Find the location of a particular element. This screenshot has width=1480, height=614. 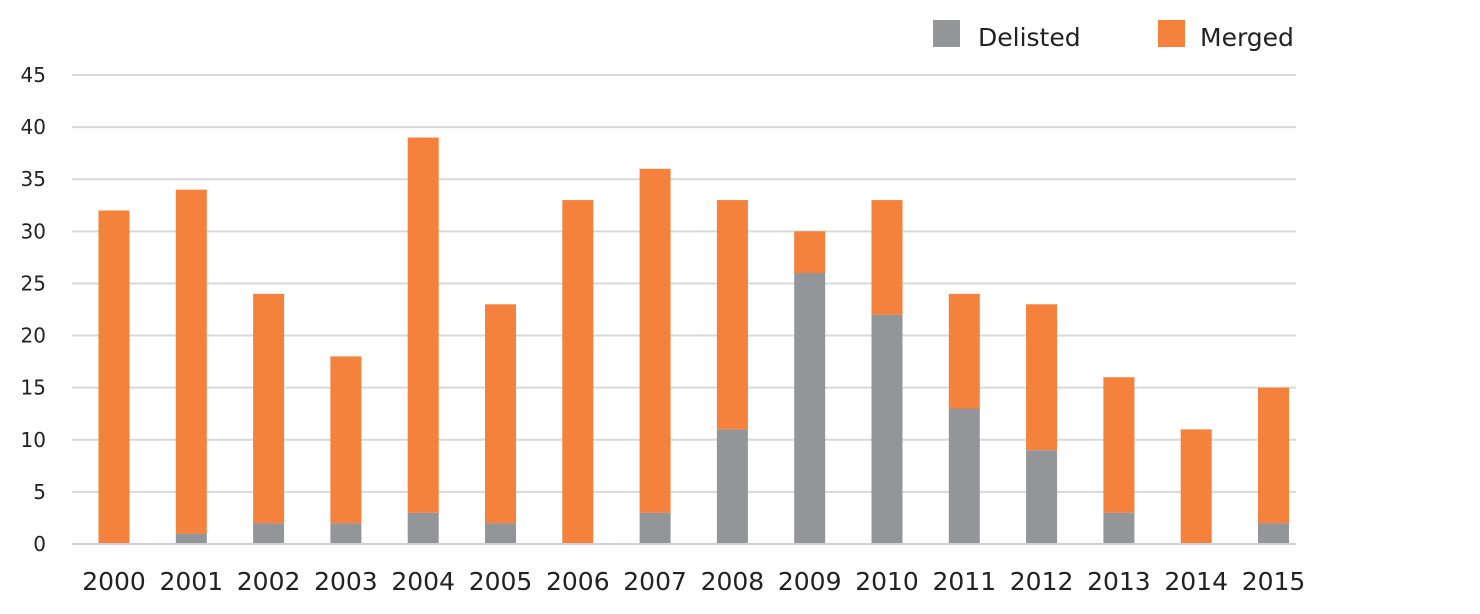

legend-swatch-delisted is located at coordinates (946, 33).